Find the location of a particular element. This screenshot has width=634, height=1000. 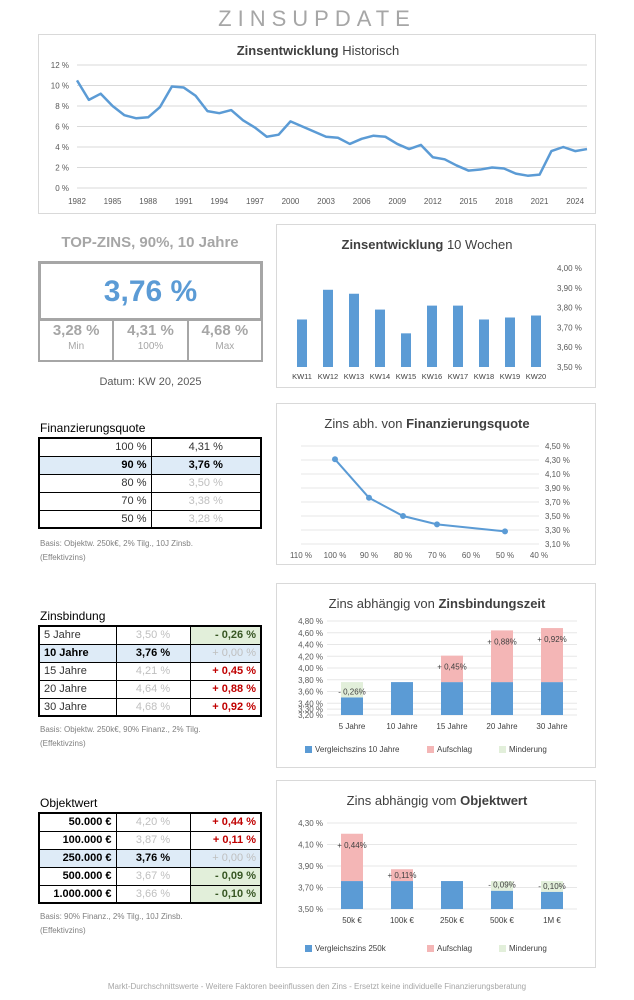

stat-min-label: Min is located at coordinates (76, 346).